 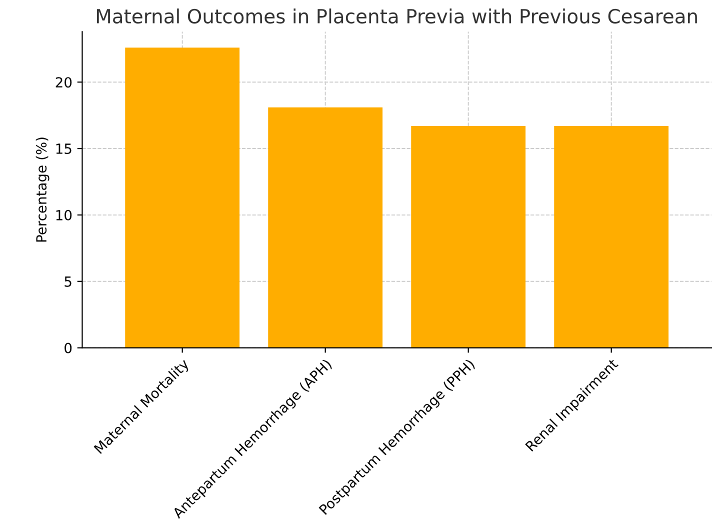 What do you see at coordinates (68, 348) in the screenshot?
I see `y-tick-label: 0` at bounding box center [68, 348].